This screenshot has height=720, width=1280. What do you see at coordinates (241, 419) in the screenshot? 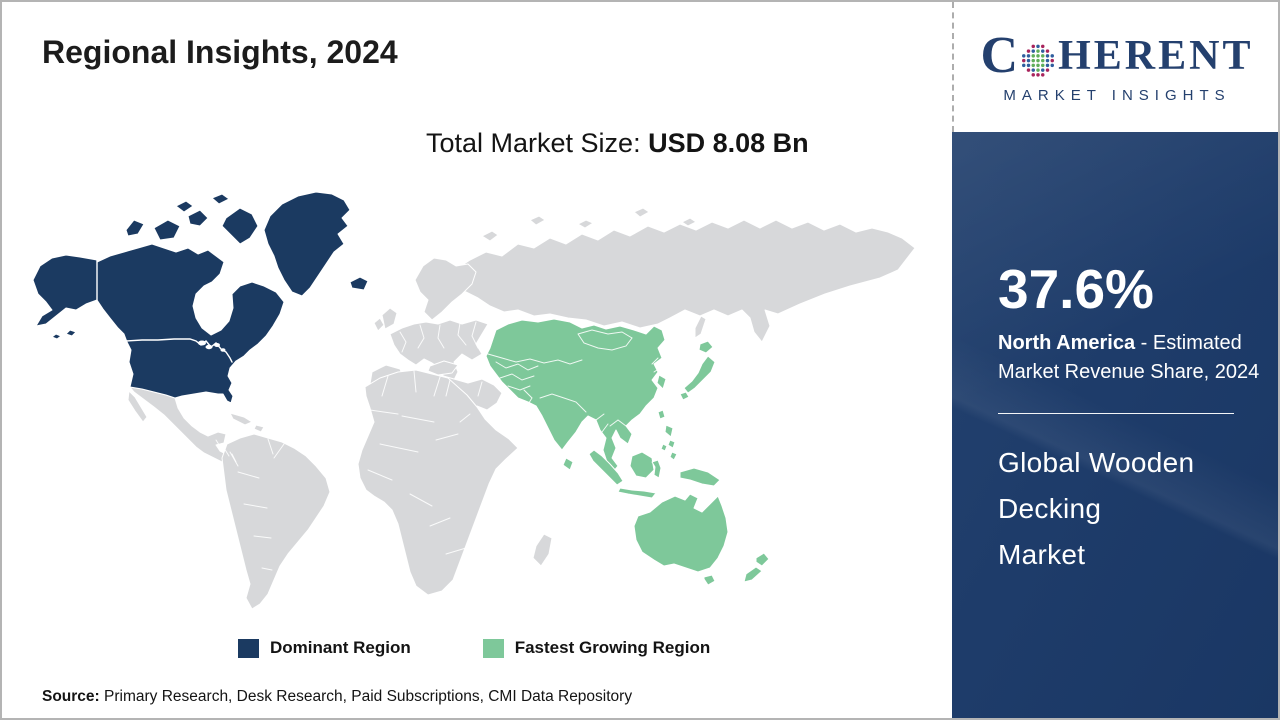
I see `country-cuba` at bounding box center [241, 419].